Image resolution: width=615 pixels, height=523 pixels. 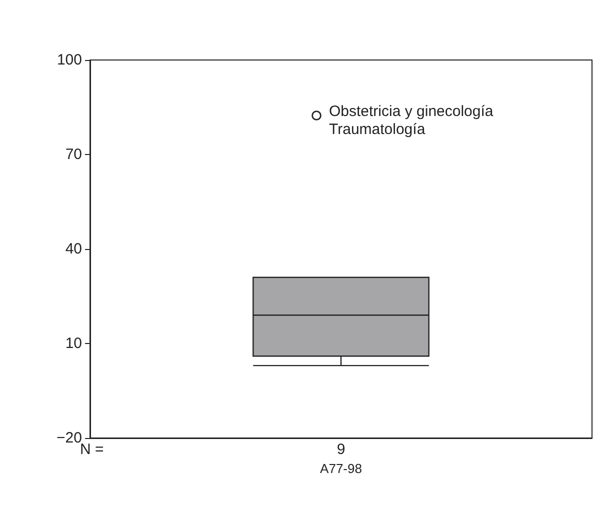 I want to click on y-tick-label: 40, so click(x=73, y=249).